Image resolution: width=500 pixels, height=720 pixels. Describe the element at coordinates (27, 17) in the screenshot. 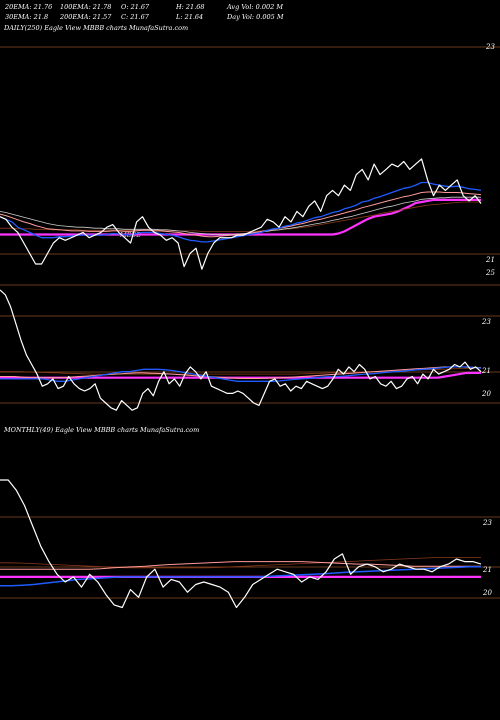

I see `stat-30ema: 30EMA: 21.8` at that location.